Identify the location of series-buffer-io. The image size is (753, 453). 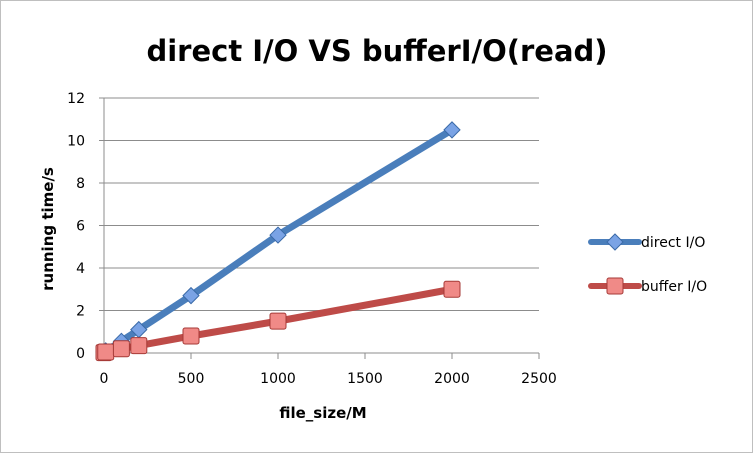
(278, 321).